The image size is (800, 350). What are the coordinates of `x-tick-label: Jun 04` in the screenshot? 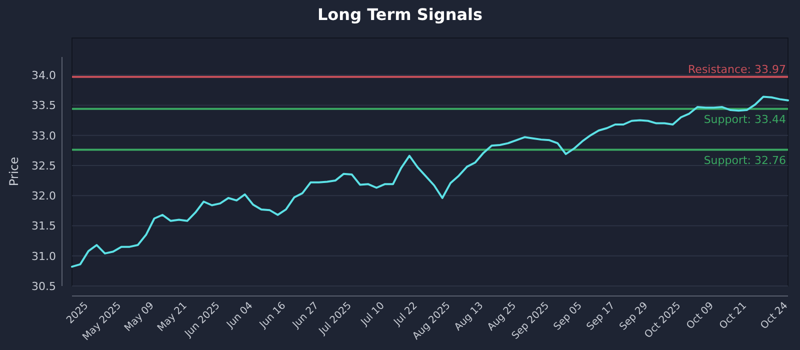 It's located at (240, 316).